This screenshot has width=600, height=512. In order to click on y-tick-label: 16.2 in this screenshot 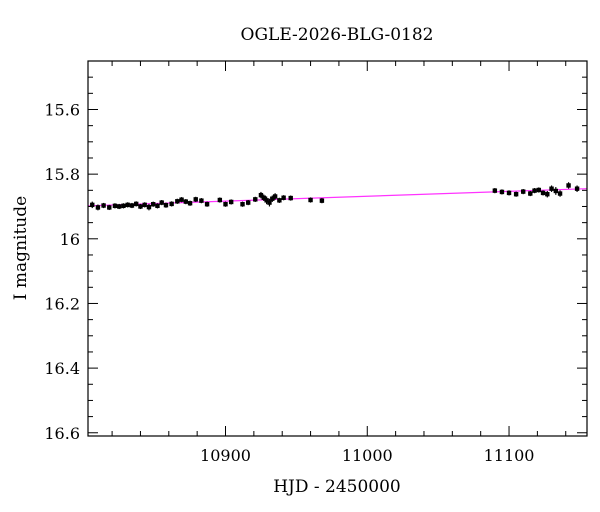, I will do `click(62, 303)`.